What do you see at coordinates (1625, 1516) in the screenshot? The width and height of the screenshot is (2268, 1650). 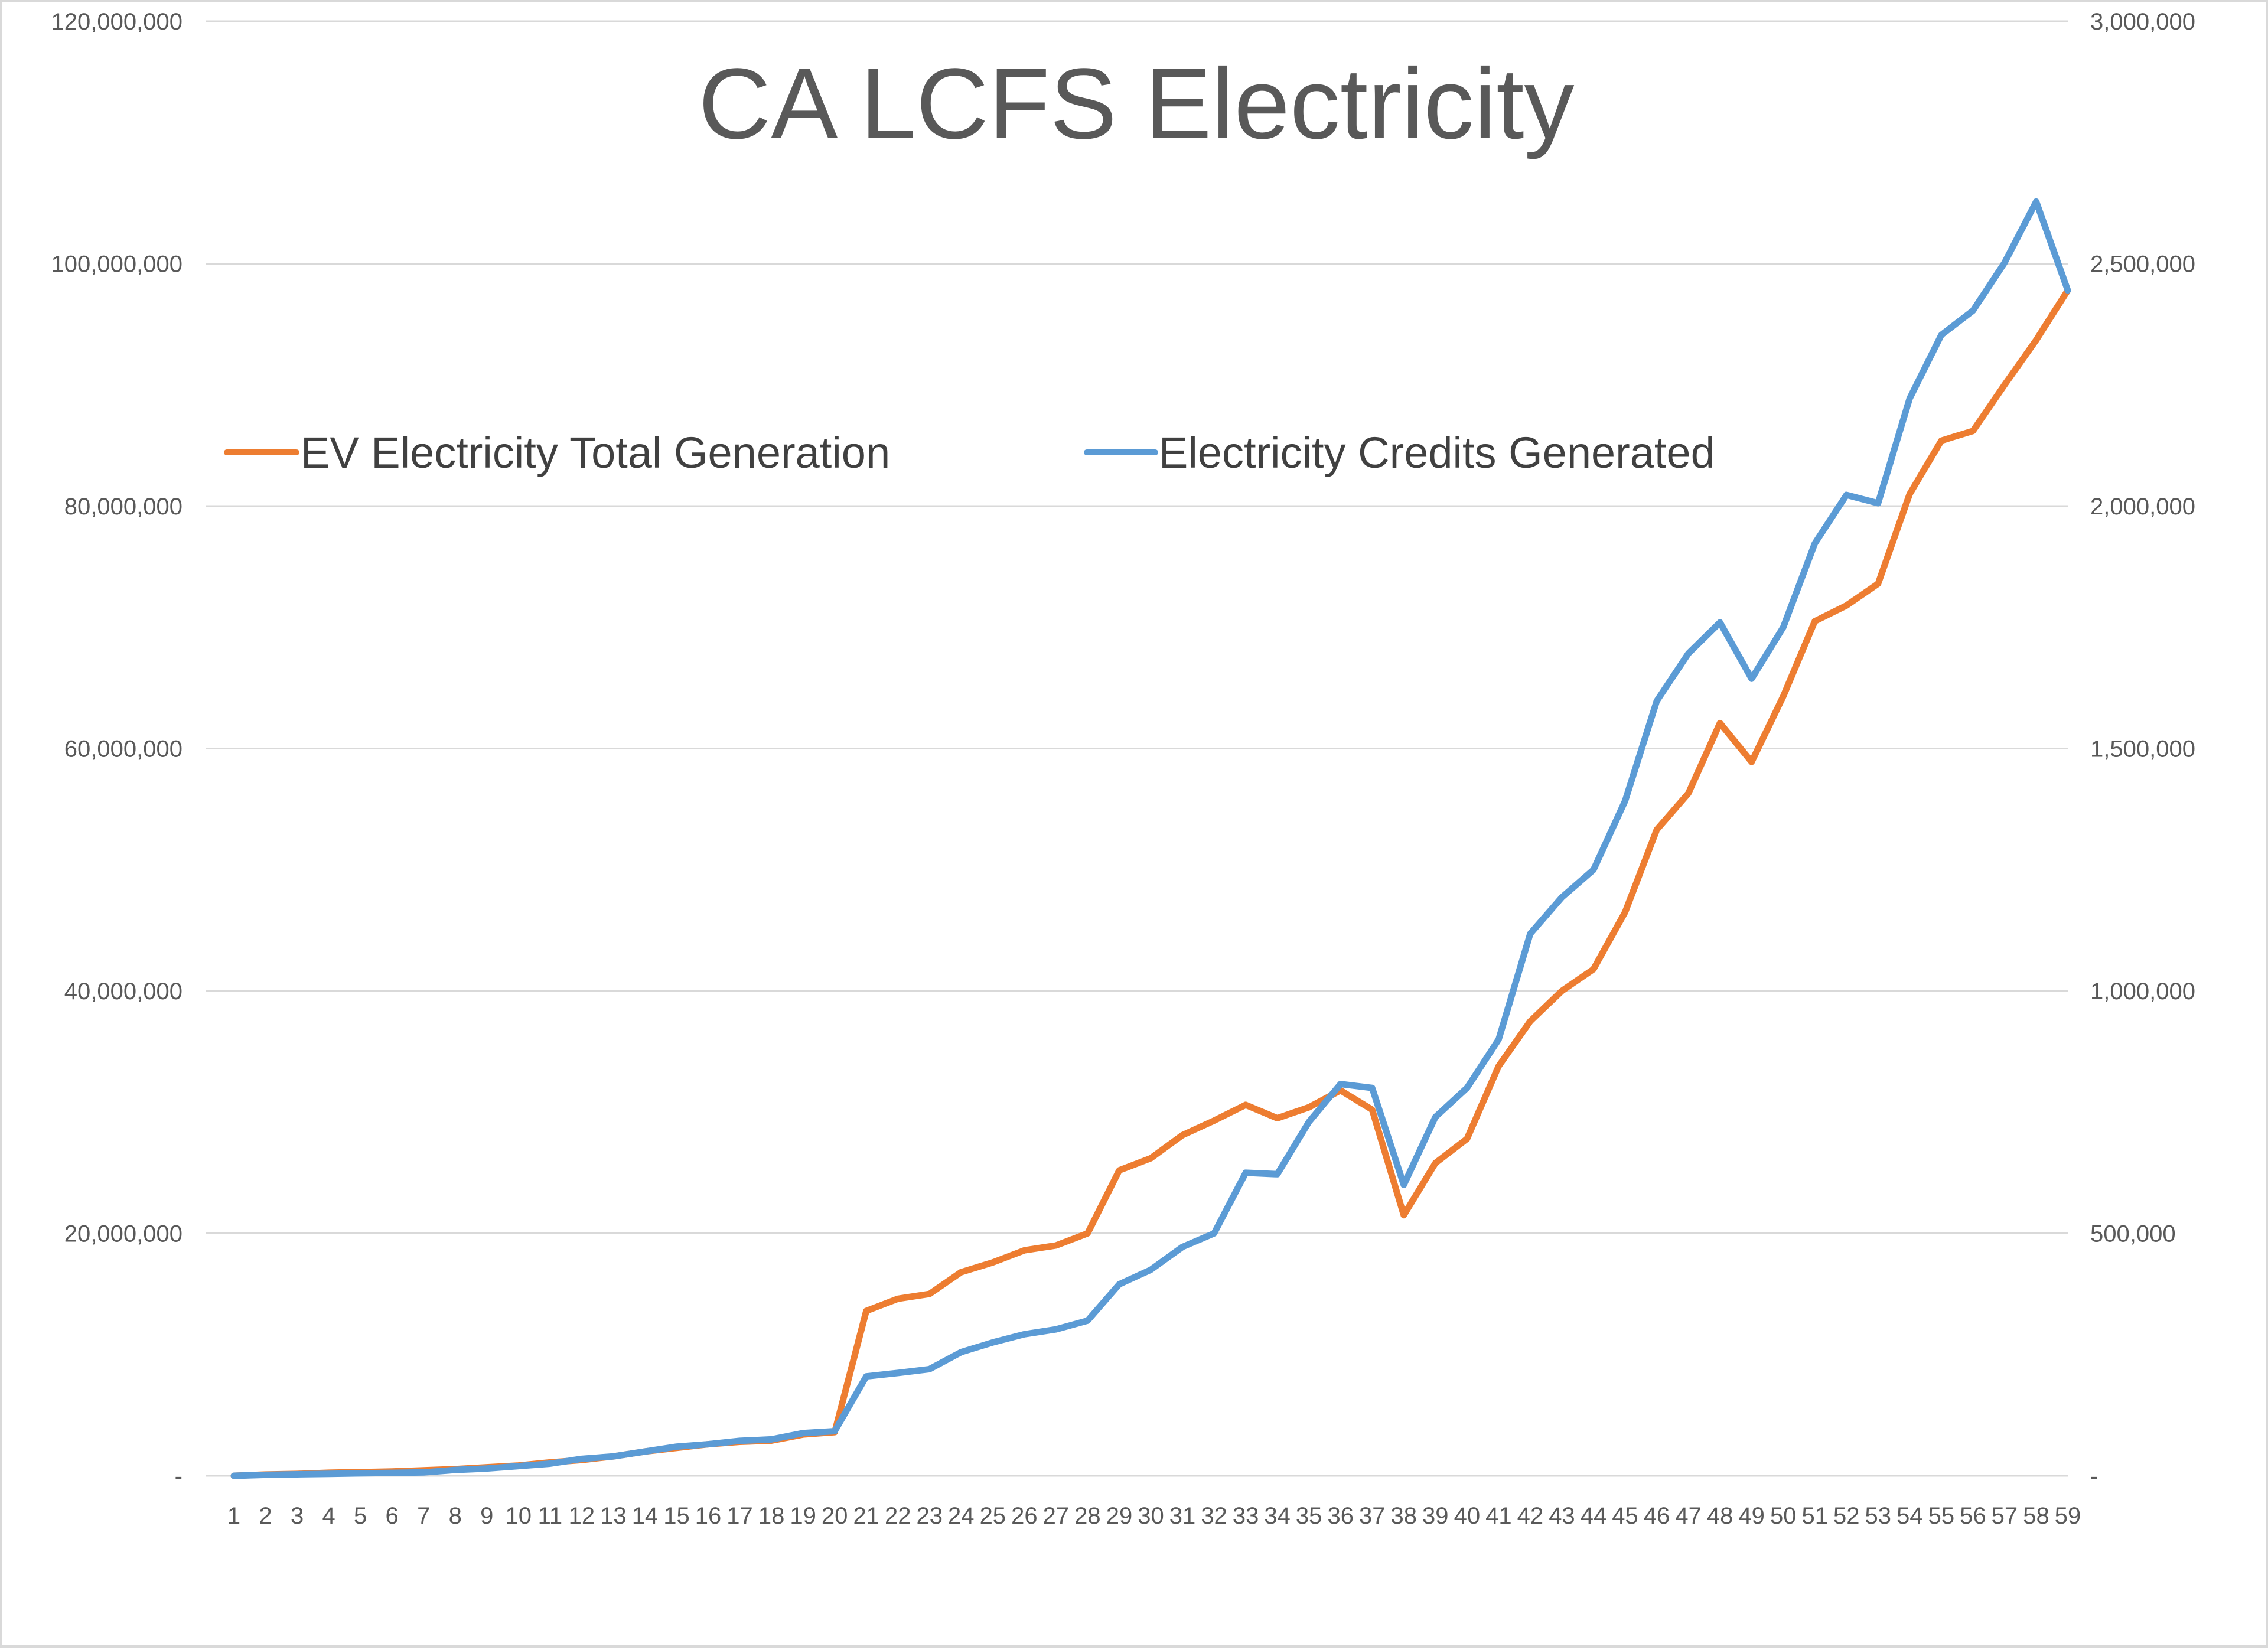 I see `x-tick-label-45: 45` at bounding box center [1625, 1516].